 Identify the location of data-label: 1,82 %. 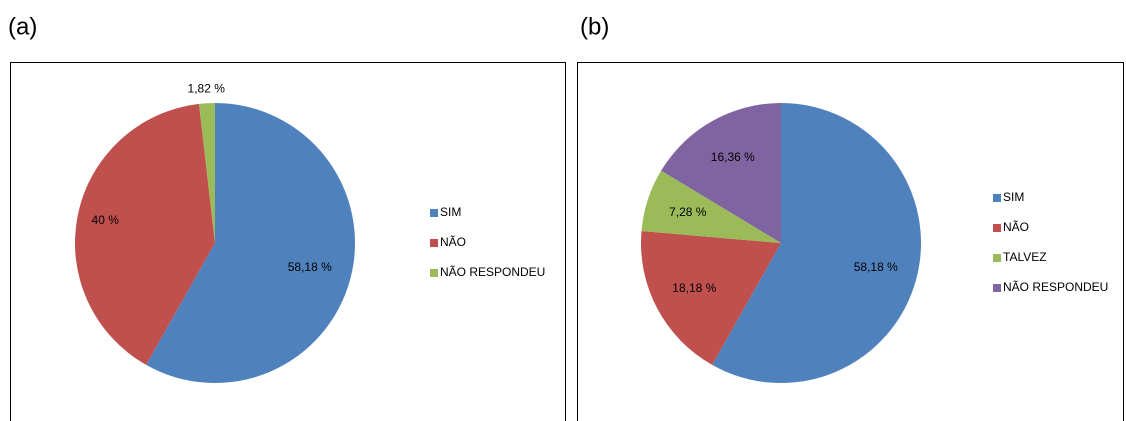
(207, 88).